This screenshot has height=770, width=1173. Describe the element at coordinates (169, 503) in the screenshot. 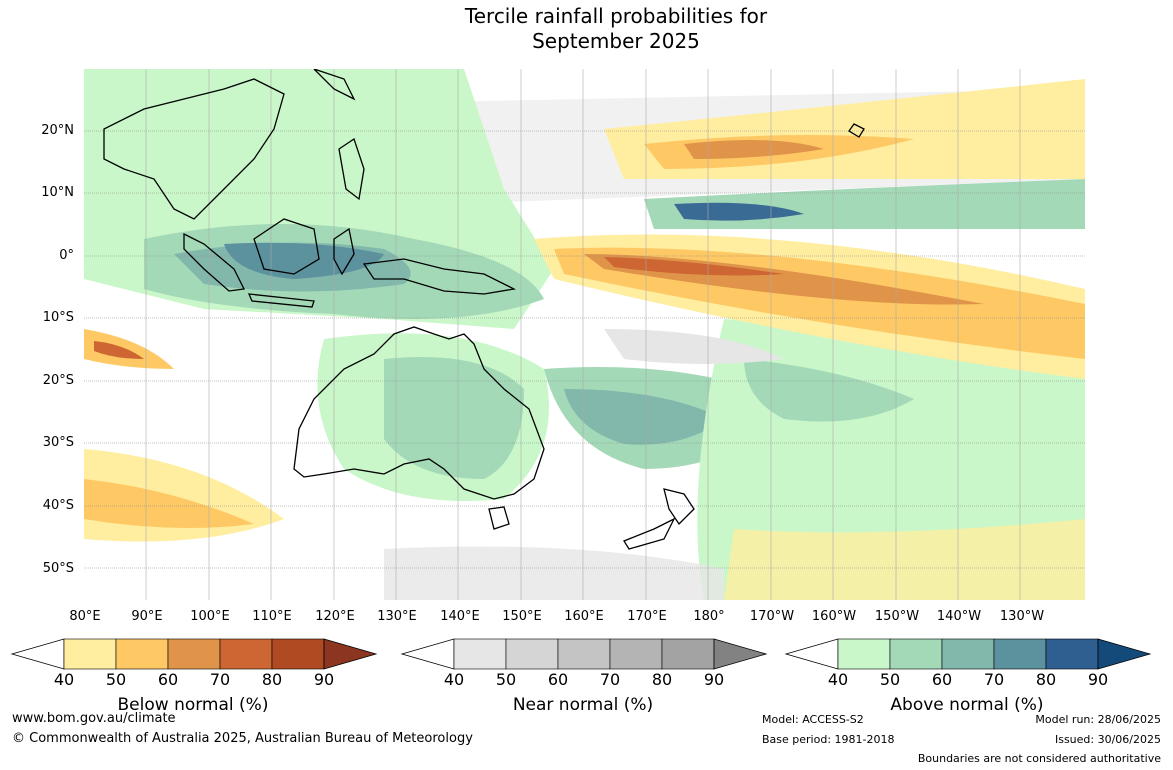

I see `below-normal-indian-ocean-core` at that location.